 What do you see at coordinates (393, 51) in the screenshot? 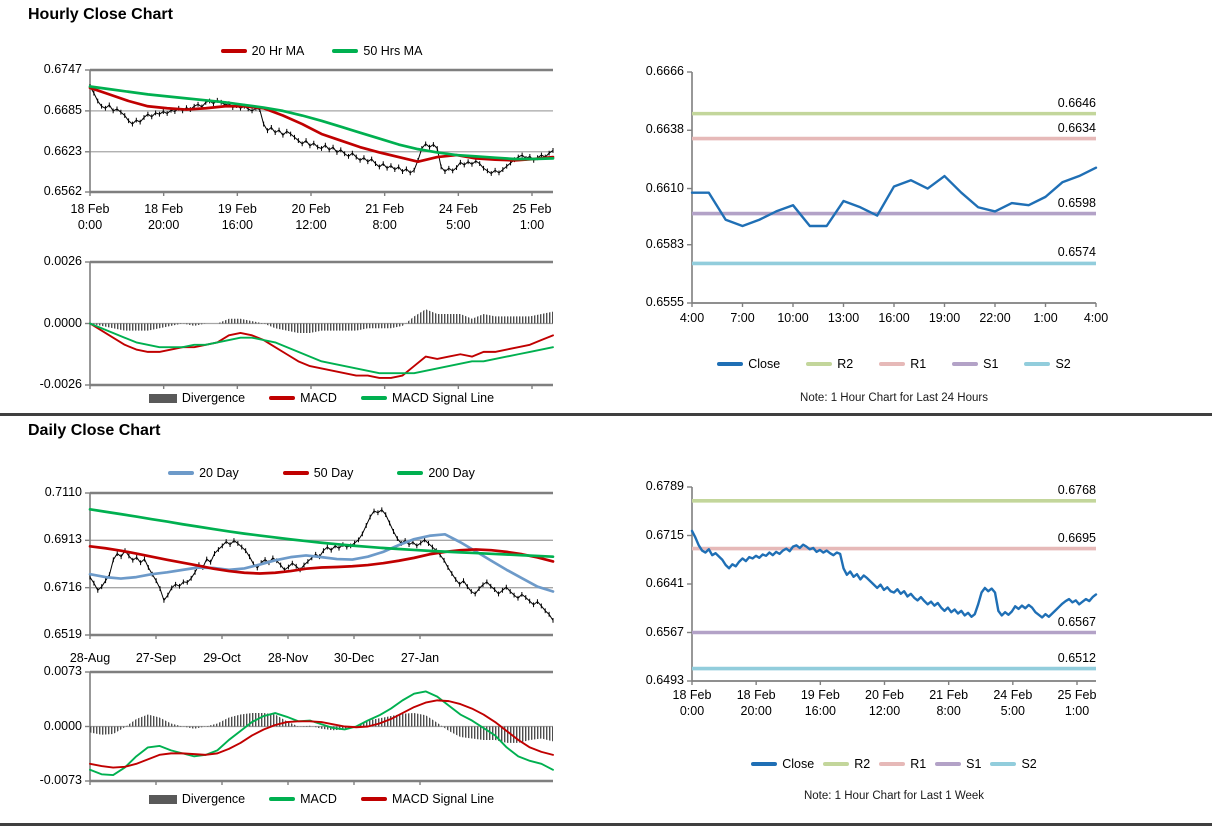
I see `legend-label: 50 Hrs MA` at bounding box center [393, 51].